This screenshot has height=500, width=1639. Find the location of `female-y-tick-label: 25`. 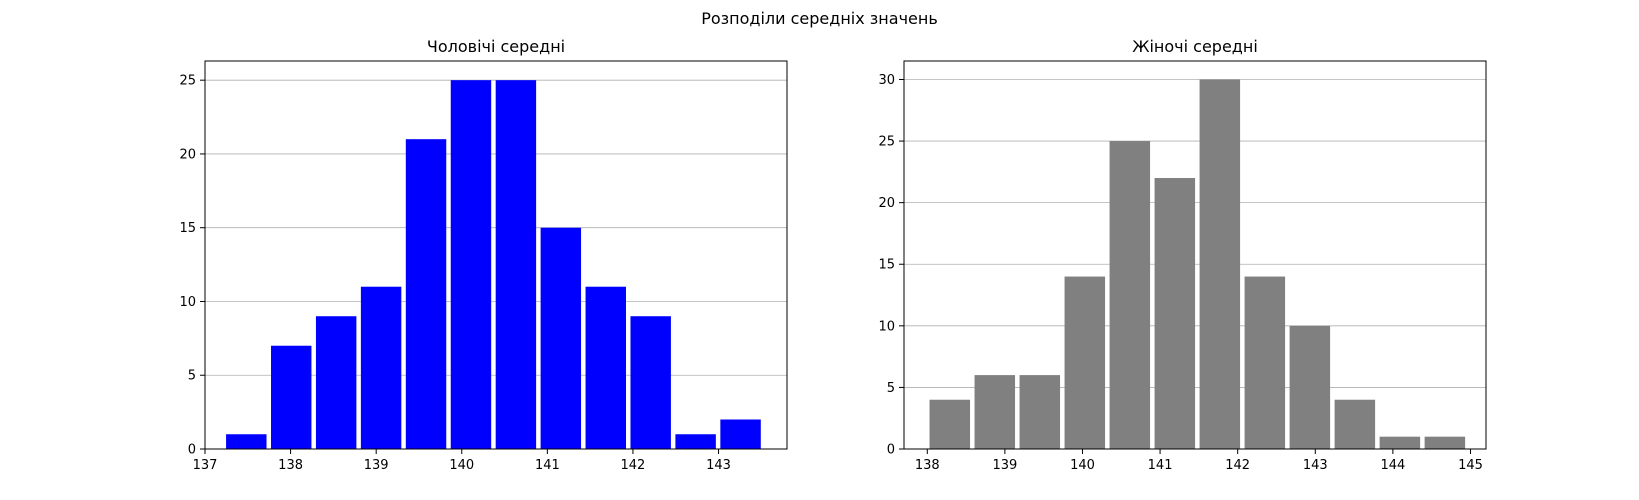

female-y-tick-label: 25 is located at coordinates (886, 142).